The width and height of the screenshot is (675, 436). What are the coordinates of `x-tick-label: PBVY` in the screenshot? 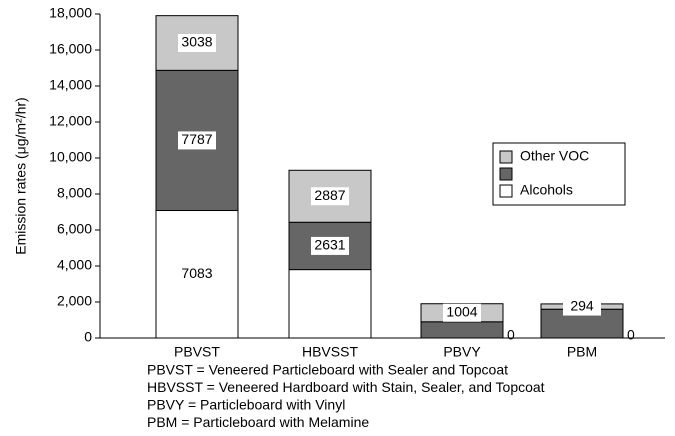 It's located at (462, 352).